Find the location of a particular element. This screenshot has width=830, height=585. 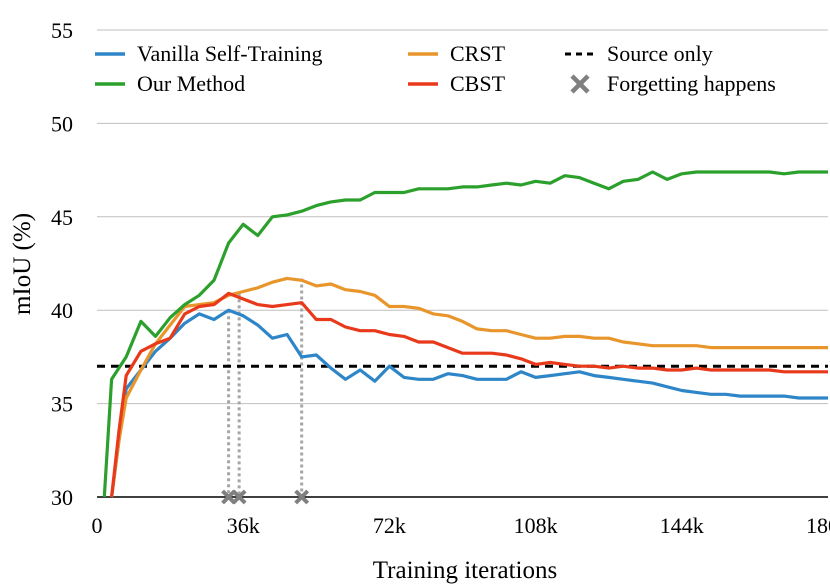

y-tick-label: 50 is located at coordinates (62, 123).